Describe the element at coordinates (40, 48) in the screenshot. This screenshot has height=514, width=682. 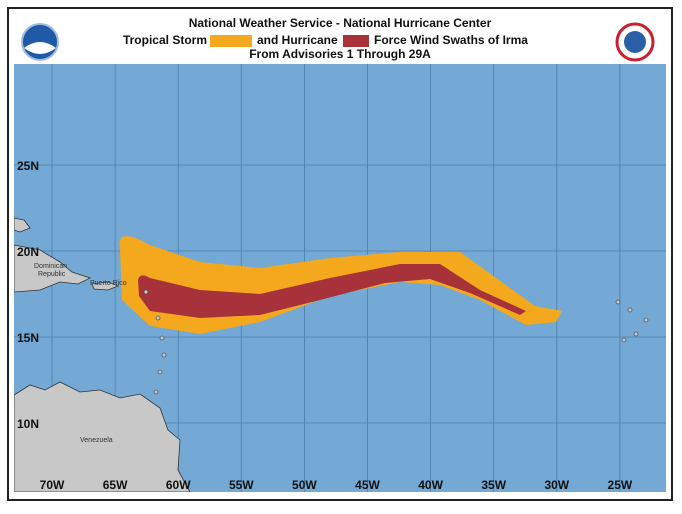
I see `noaa-logo-bird` at that location.